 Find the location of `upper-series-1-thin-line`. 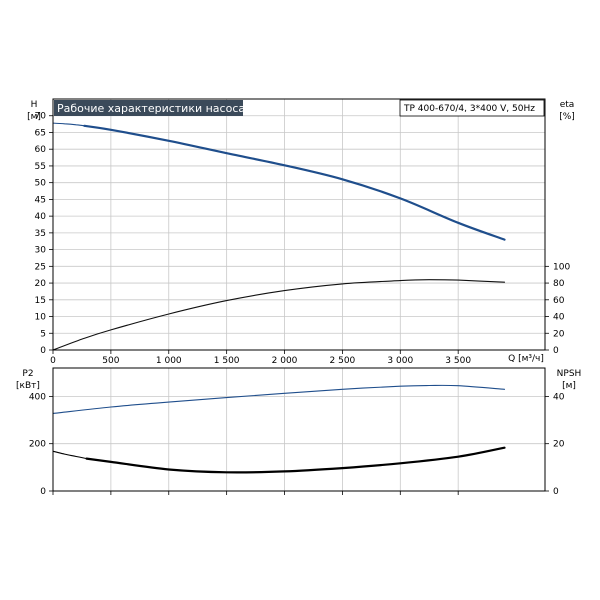

upper-series-1-thin-line is located at coordinates (279, 315).